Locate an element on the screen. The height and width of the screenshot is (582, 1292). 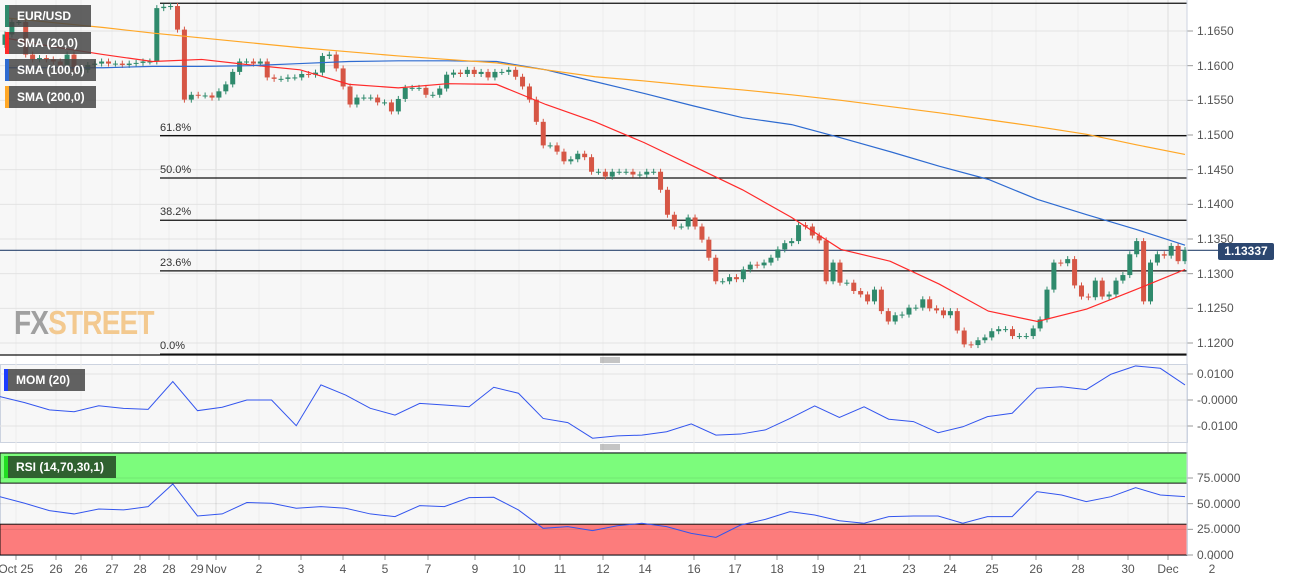
series-color-swatch is located at coordinates (7, 16).